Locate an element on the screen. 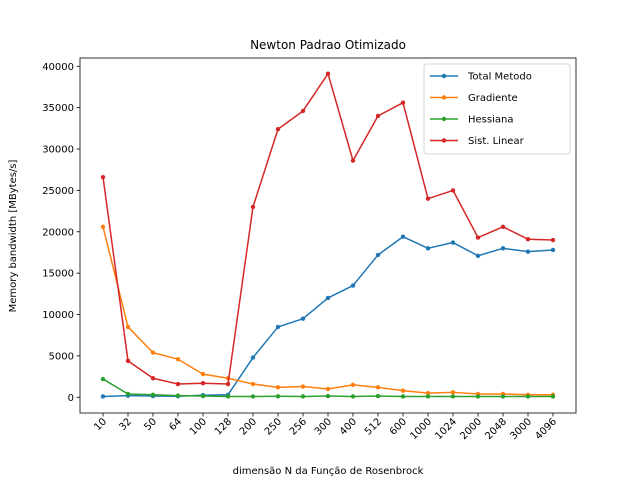 This screenshot has width=640, height=480. chart-title: Newton Padrao Otimizado is located at coordinates (328, 45).